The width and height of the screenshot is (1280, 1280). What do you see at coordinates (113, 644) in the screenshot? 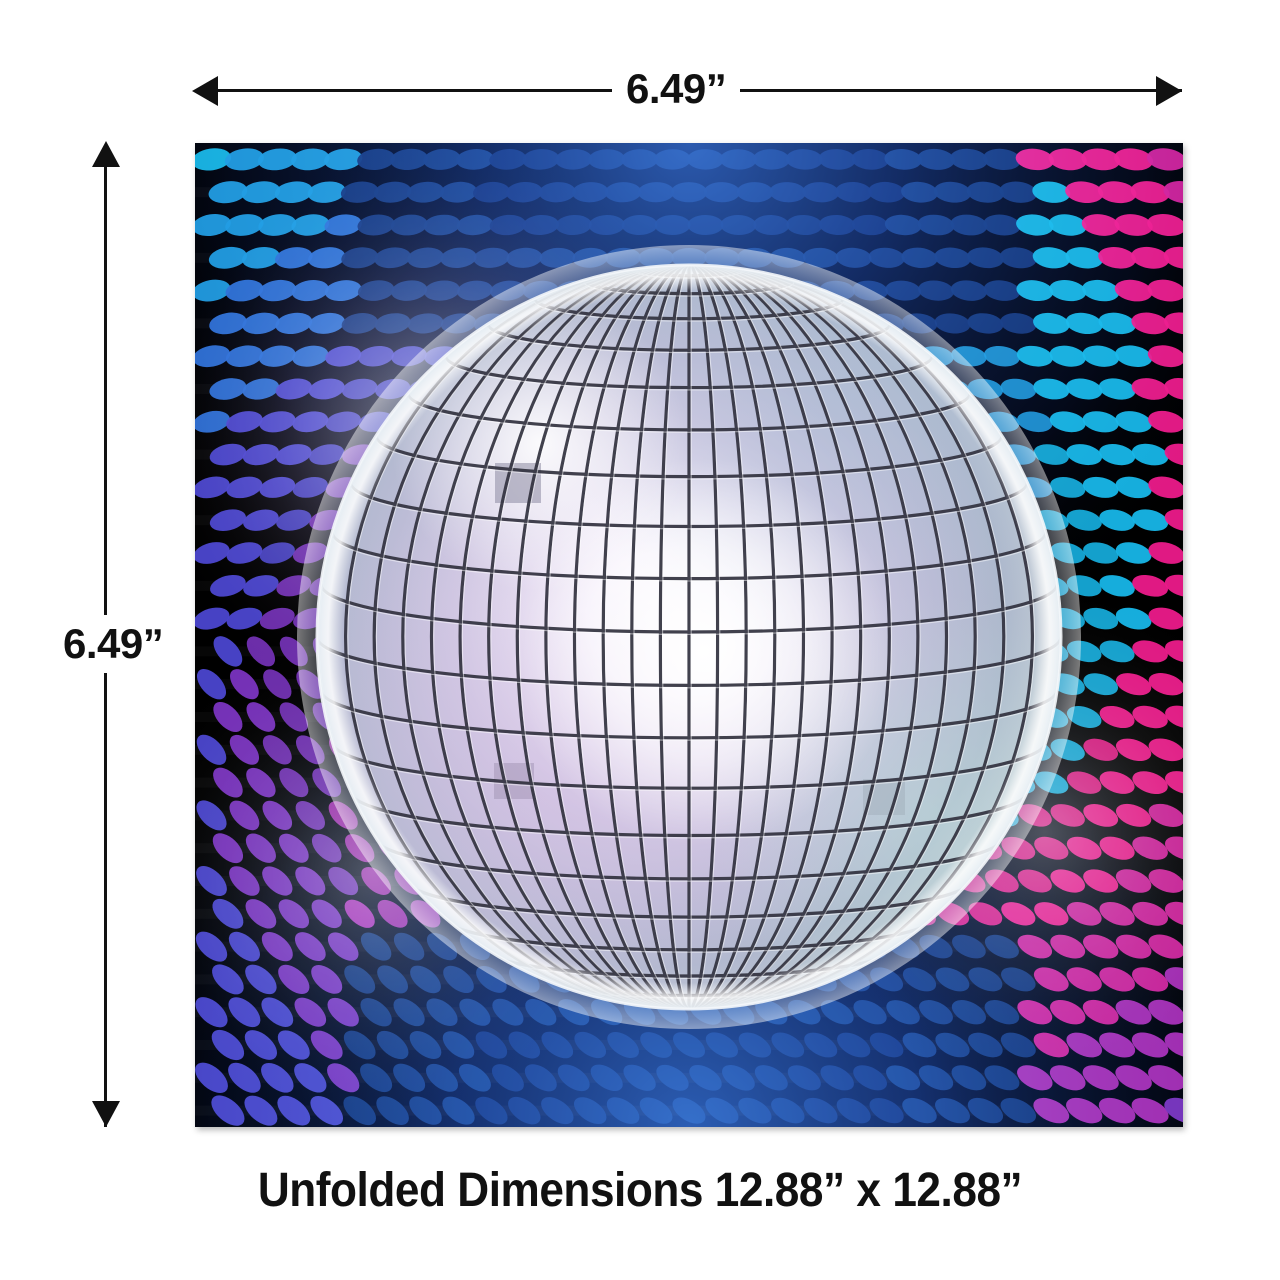
I see `height-dimension-label: 6.49”` at bounding box center [113, 644].